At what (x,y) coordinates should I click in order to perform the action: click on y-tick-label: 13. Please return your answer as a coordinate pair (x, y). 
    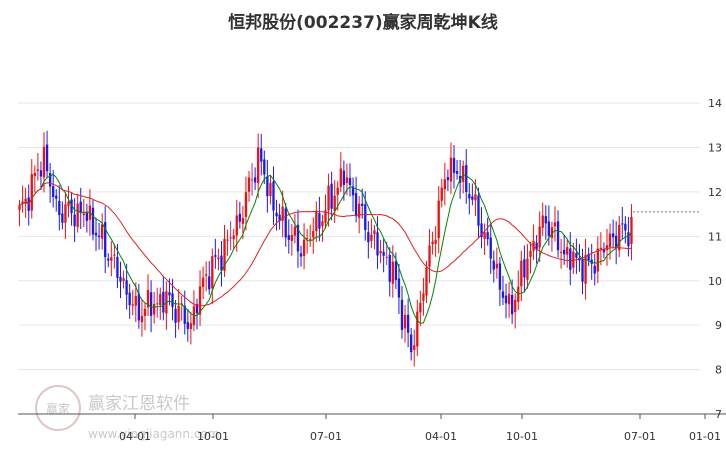
    Looking at the image, I should click on (715, 148).